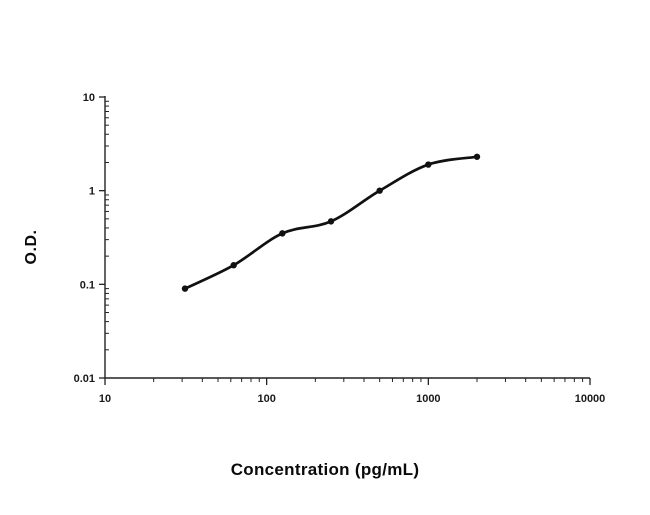 The width and height of the screenshot is (650, 515). Describe the element at coordinates (31, 247) in the screenshot. I see `y-axis-title: O.D.` at that location.